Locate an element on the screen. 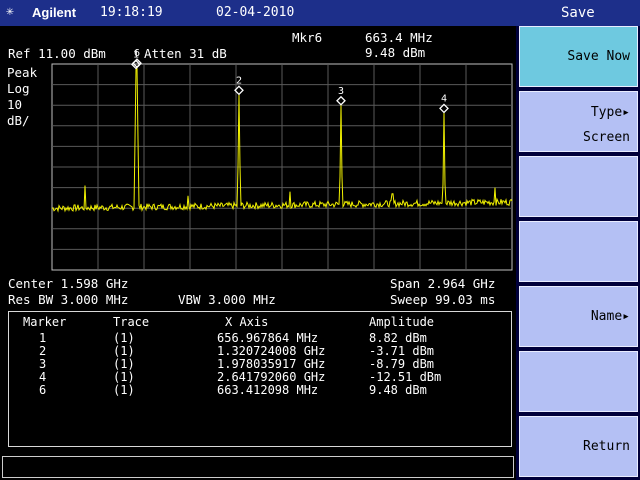  detector-mode: Peak is located at coordinates (22, 72).